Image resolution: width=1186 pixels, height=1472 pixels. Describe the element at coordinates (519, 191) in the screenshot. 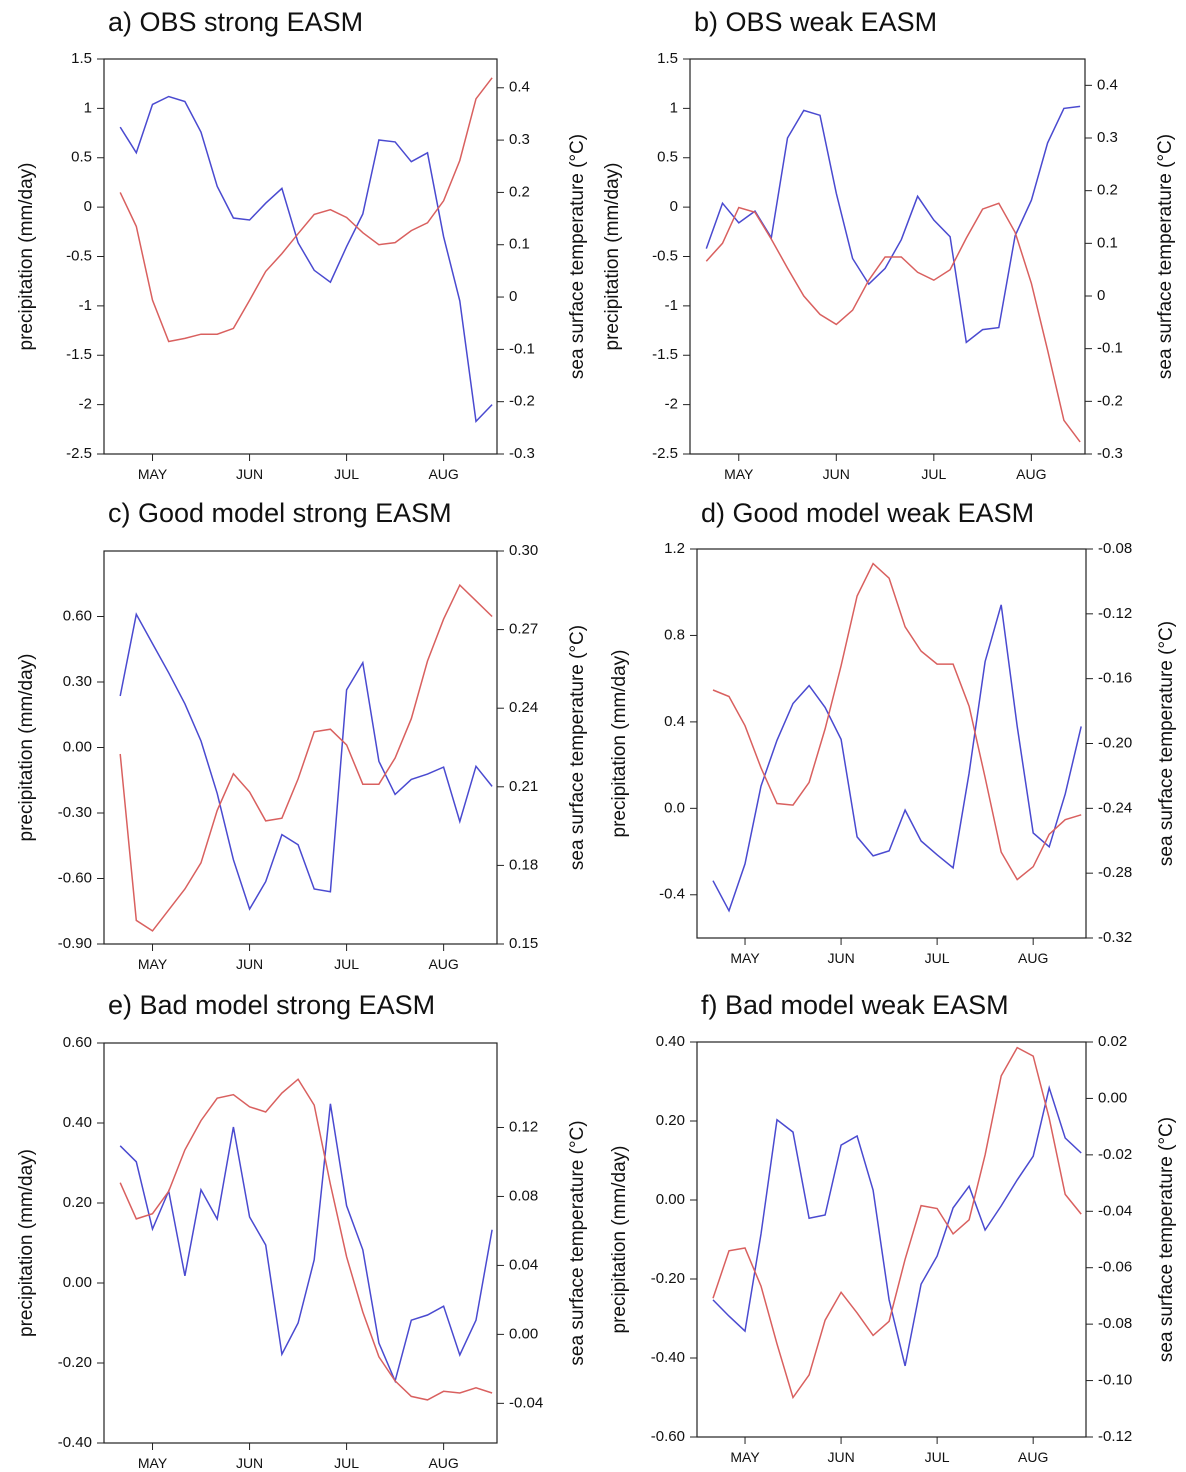

I see `y2-tick-label: 0.2` at that location.